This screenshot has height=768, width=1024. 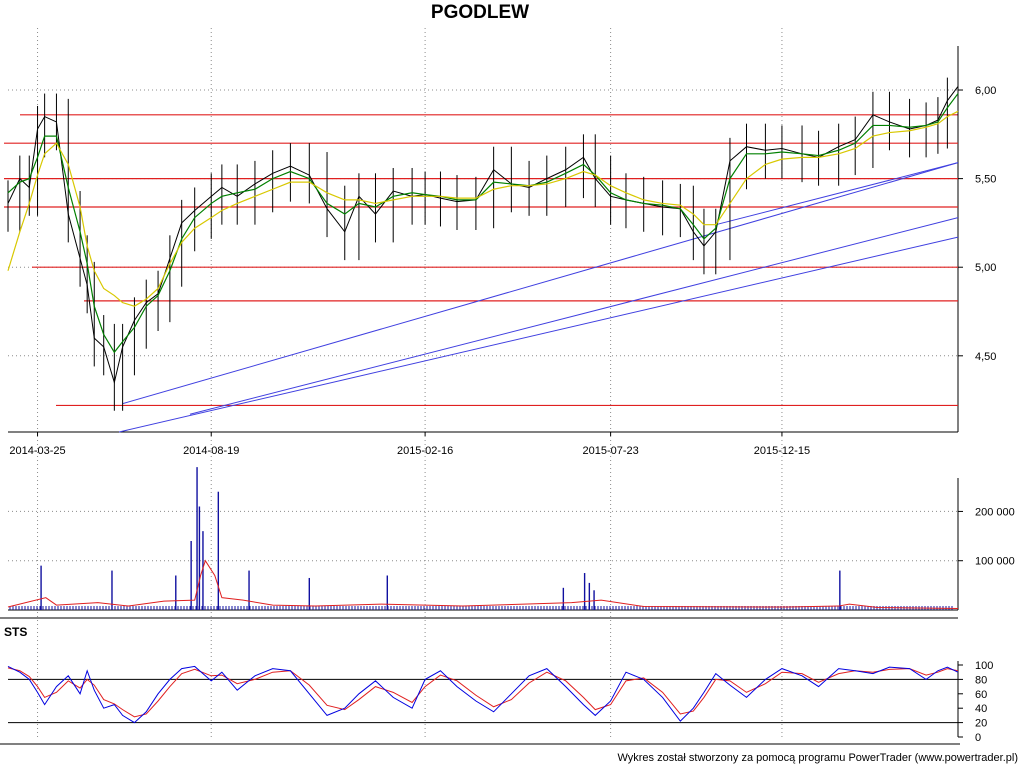 What do you see at coordinates (984, 666) in the screenshot?
I see `oscillator-tick-label: 100` at bounding box center [984, 666].